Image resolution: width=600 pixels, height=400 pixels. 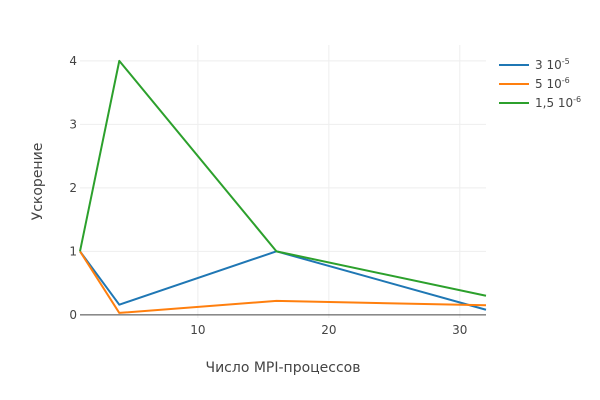 I want to click on legend-item-3: 1,5 10-6, so click(x=540, y=102).